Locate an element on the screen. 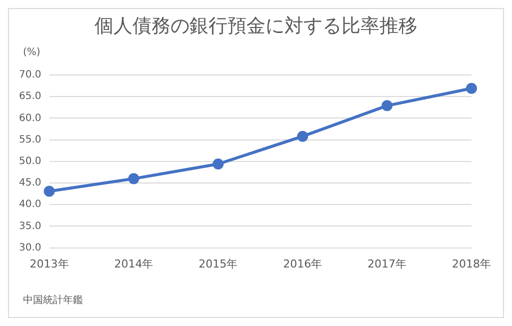 Image resolution: width=512 pixels, height=326 pixels. x-tick-label: 2015年 is located at coordinates (218, 263).